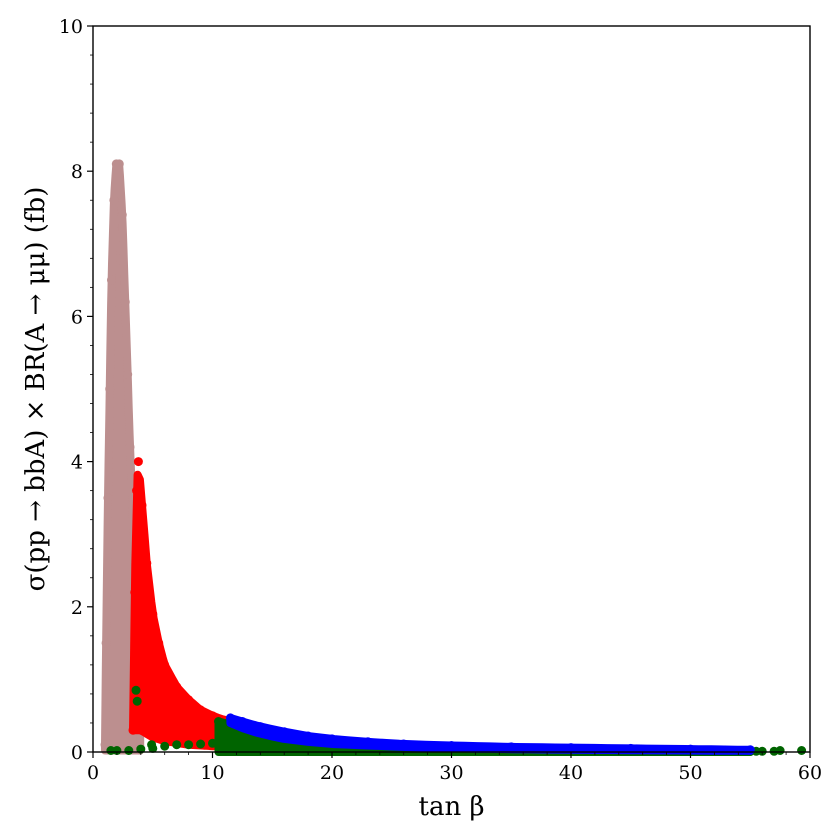 The image size is (840, 840). Describe the element at coordinates (77, 172) in the screenshot. I see `y-tick-label-4: 8` at that location.